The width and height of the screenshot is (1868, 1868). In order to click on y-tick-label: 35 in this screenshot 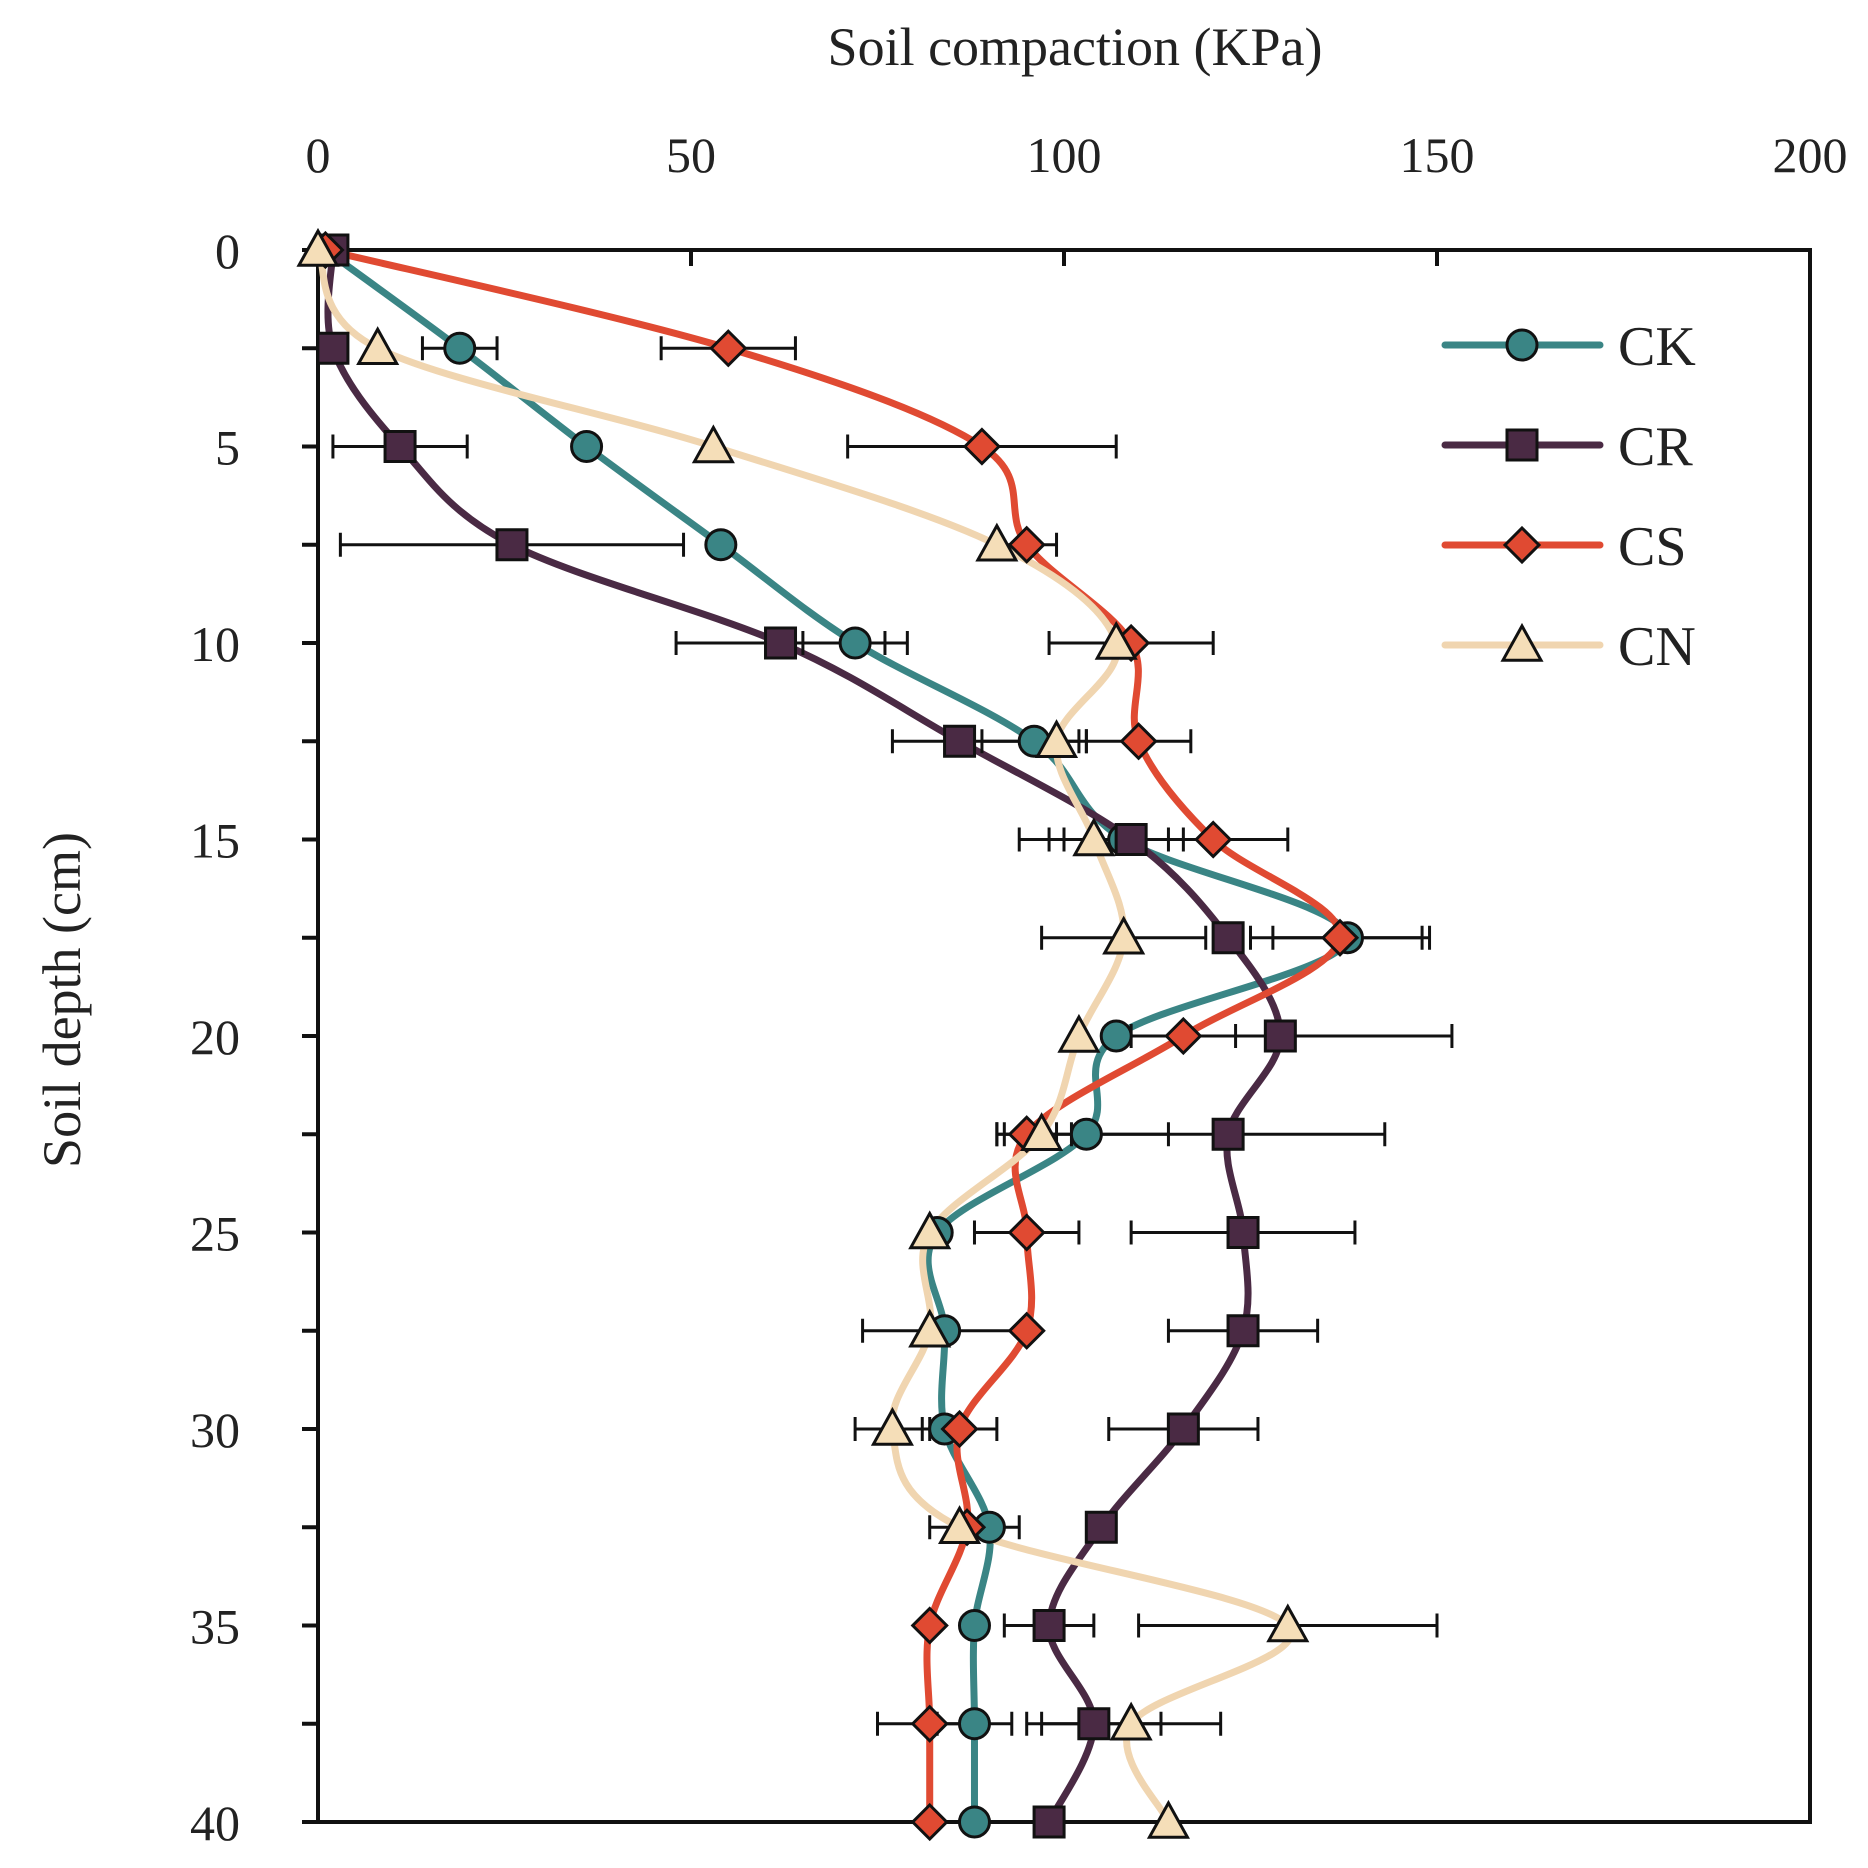, I will do `click(215, 1627)`.